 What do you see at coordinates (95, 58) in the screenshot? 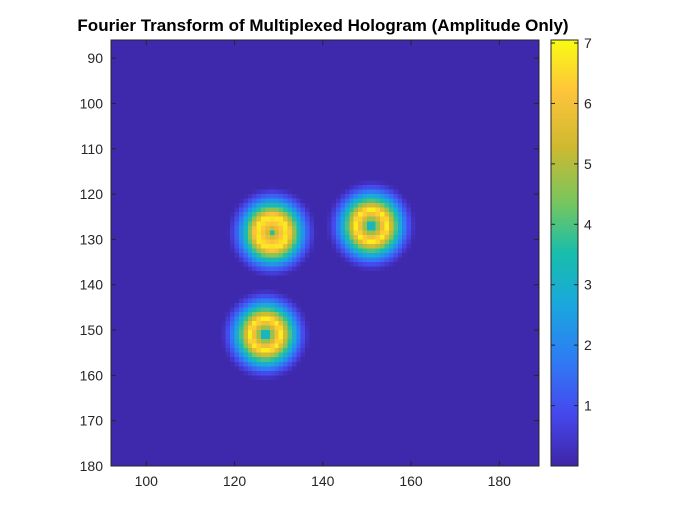
I see `y-tick-label: 90` at bounding box center [95, 58].